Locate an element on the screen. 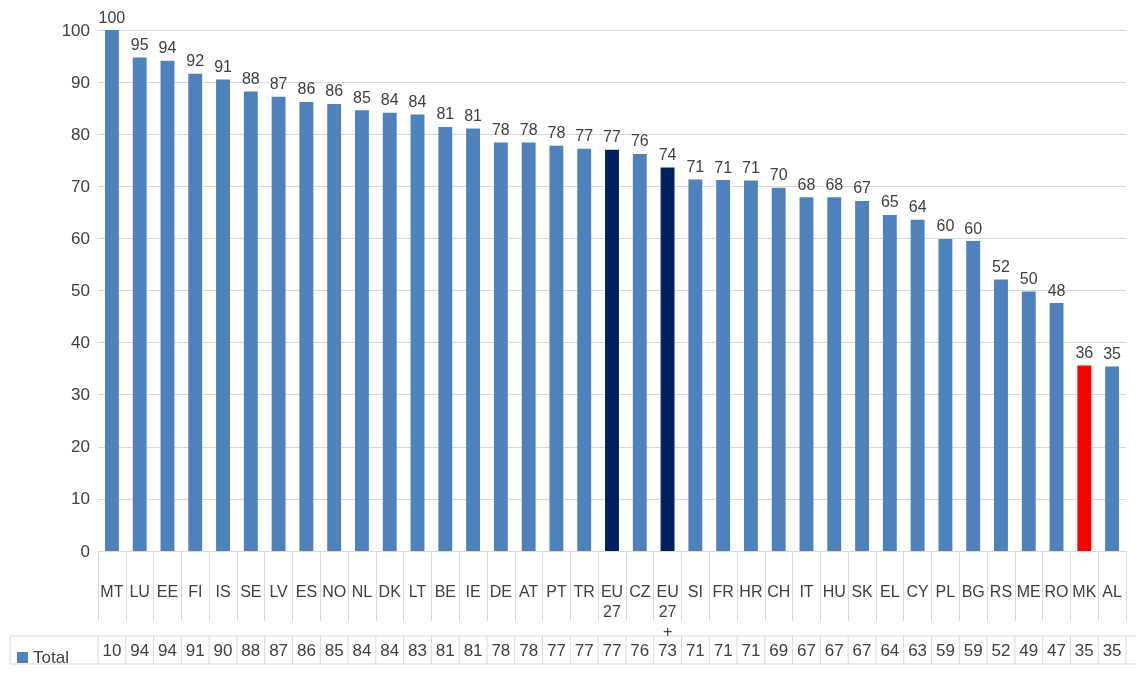 The height and width of the screenshot is (684, 1144). x-tick-label: CH is located at coordinates (779, 591).